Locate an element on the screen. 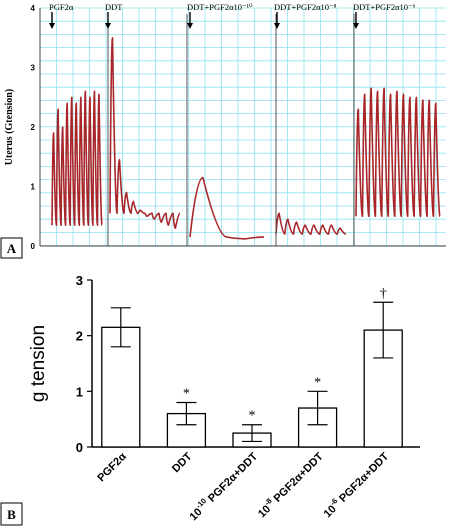 The image size is (450, 529). category-exponent: -8 is located at coordinates (268, 501).